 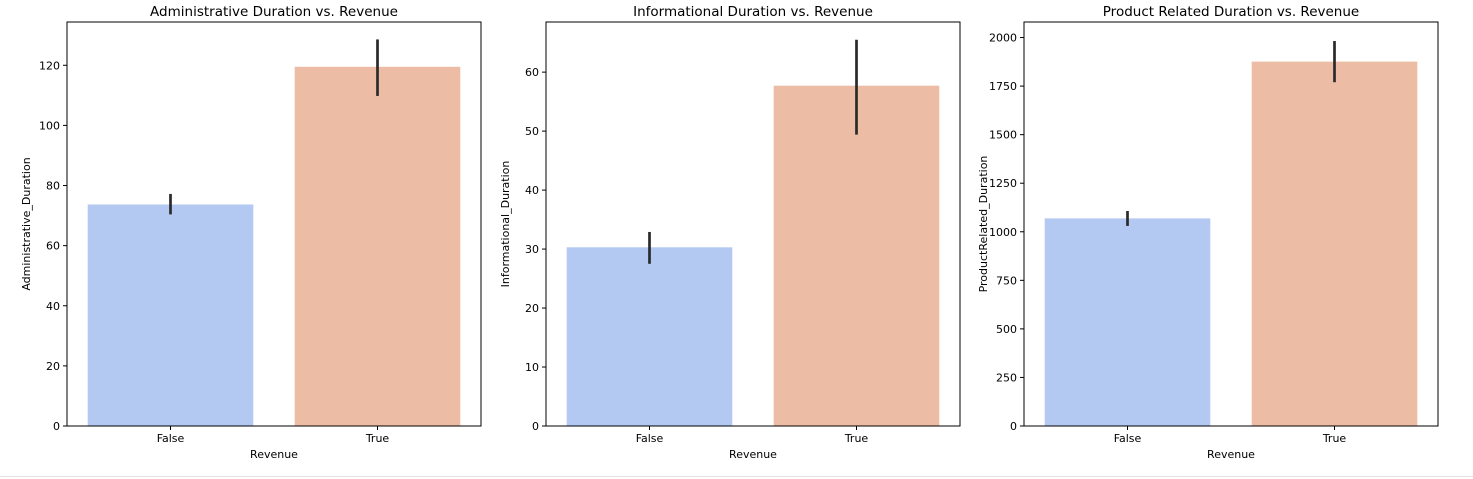 What do you see at coordinates (1003, 232) in the screenshot?
I see `y-tick-label: 1000` at bounding box center [1003, 232].